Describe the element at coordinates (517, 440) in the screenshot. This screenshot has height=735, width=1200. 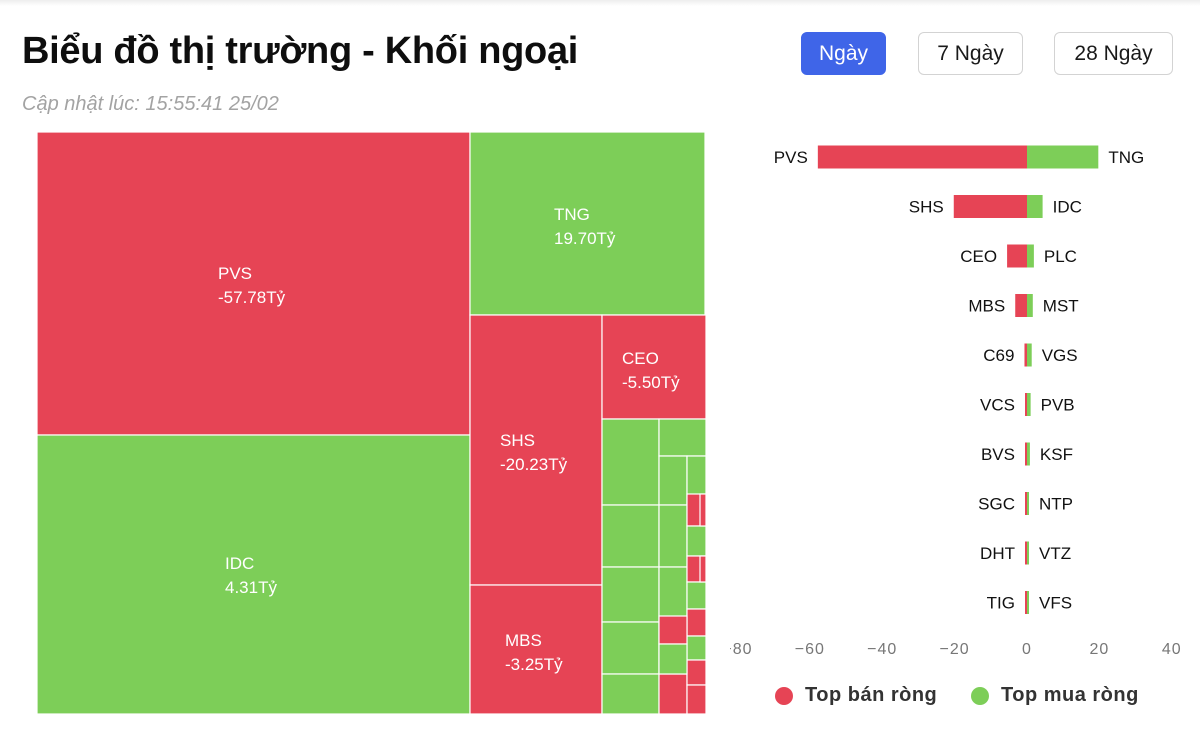
I see `treemap-label-shs: SHS` at that location.